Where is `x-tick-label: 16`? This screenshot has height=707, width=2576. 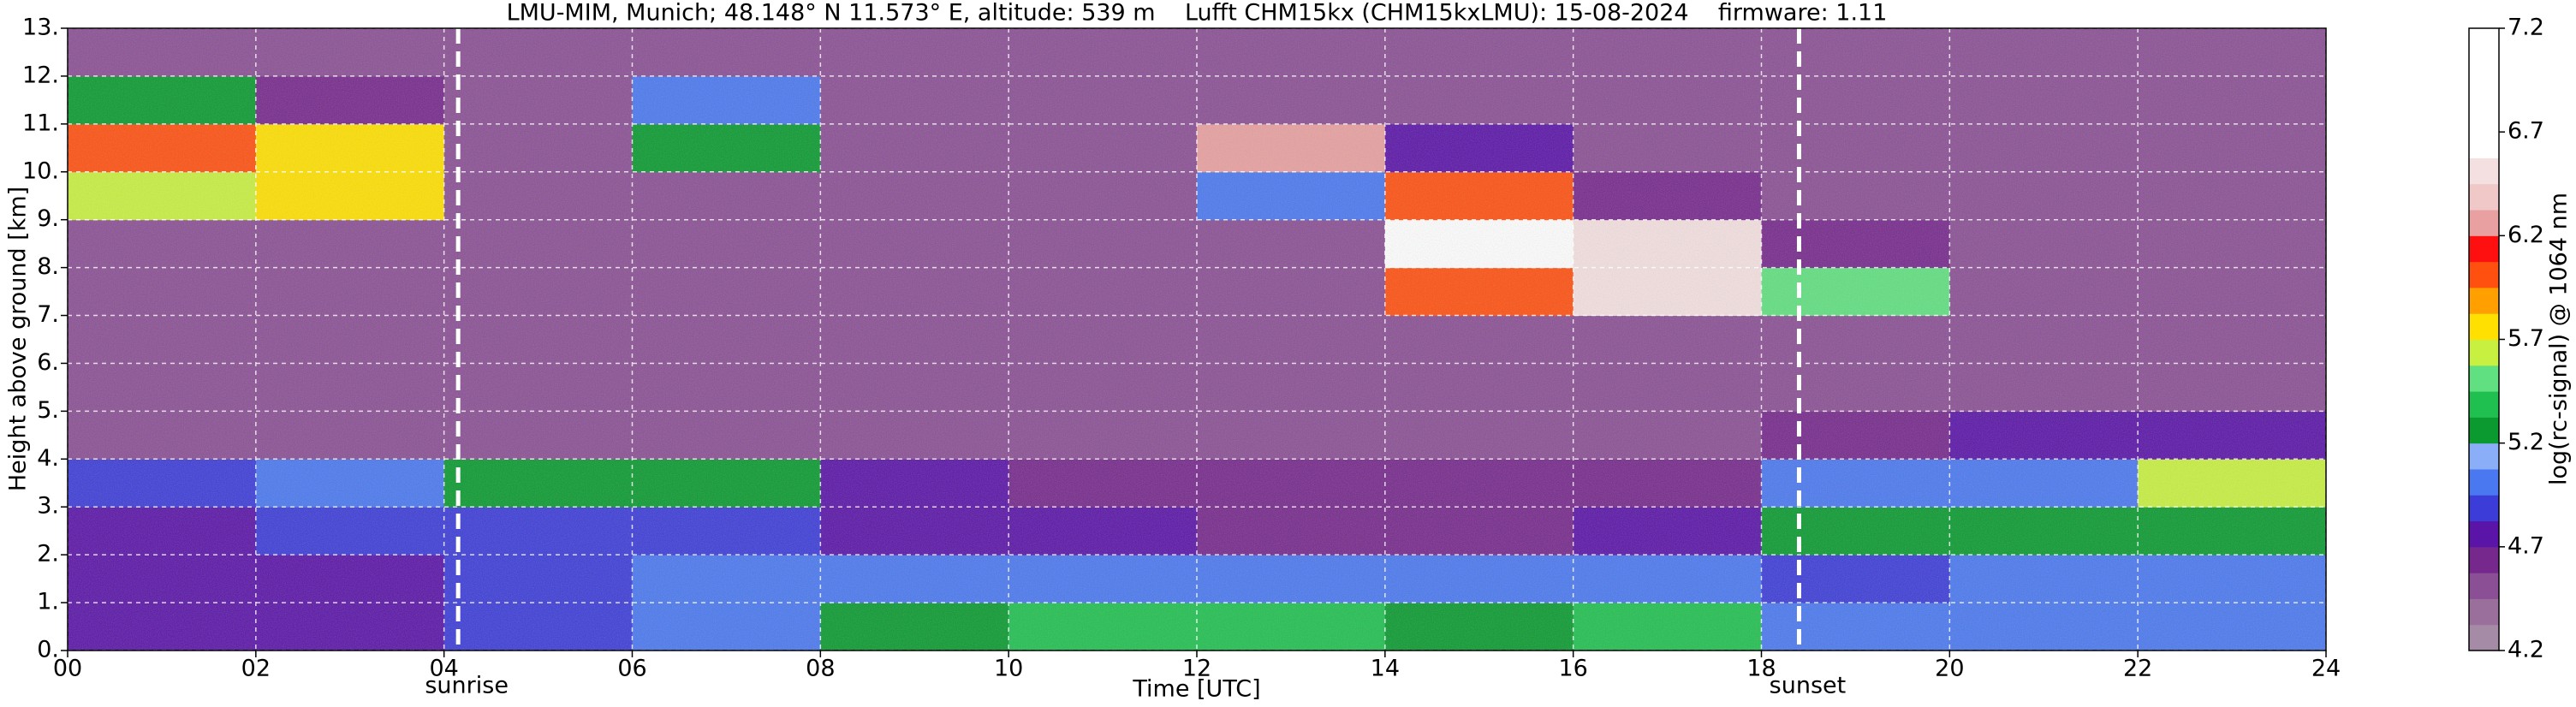
x-tick-label: 16 is located at coordinates (1572, 669).